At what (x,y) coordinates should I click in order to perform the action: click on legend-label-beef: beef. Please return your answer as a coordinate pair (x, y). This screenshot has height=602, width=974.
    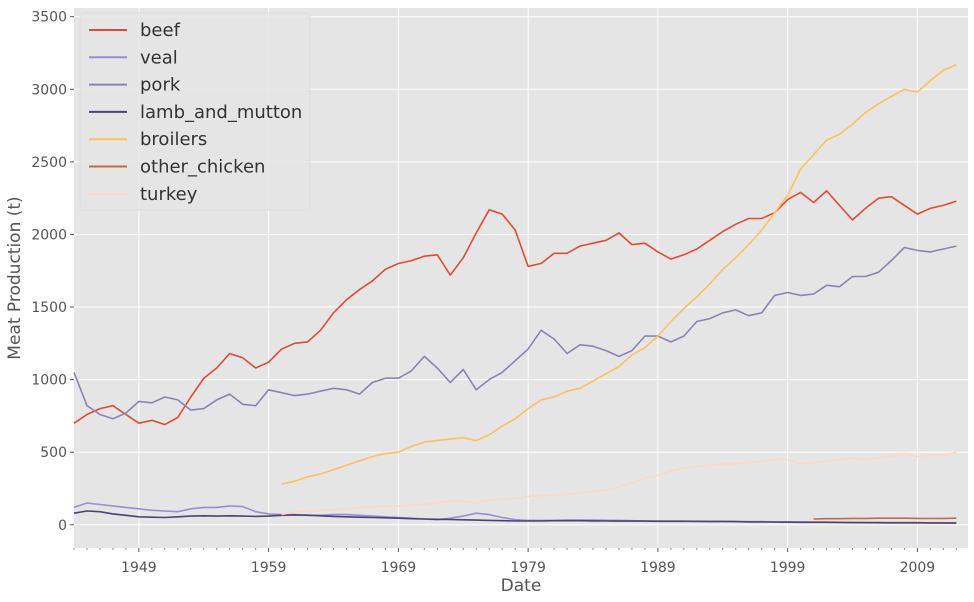
    Looking at the image, I should click on (160, 30).